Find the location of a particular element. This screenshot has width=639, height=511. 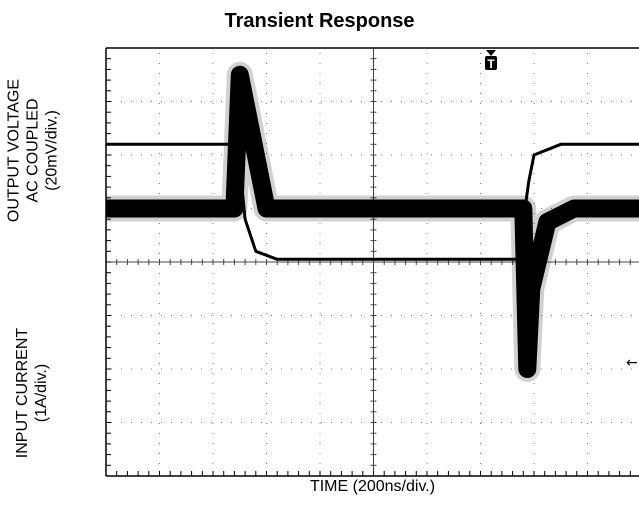

trigger-box is located at coordinates (491, 63).